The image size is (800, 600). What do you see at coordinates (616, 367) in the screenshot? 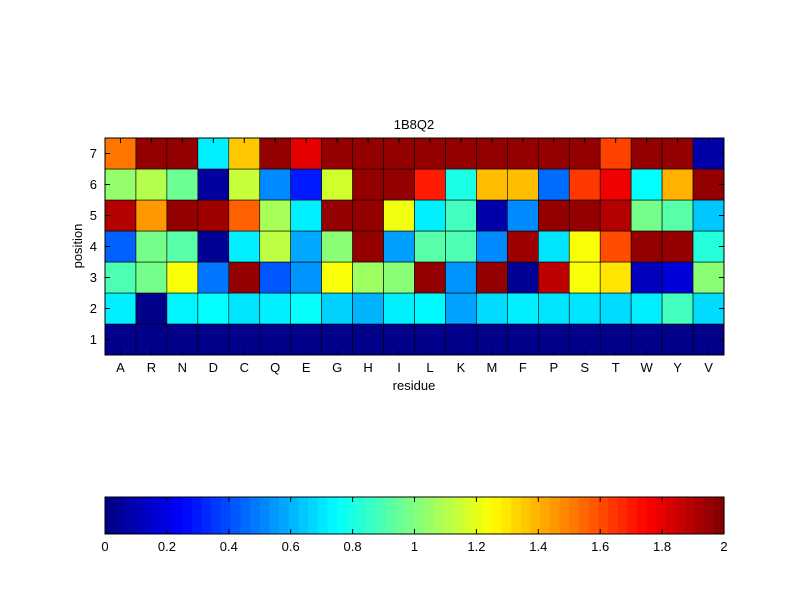
I see `x-tick-label: T` at bounding box center [616, 367].